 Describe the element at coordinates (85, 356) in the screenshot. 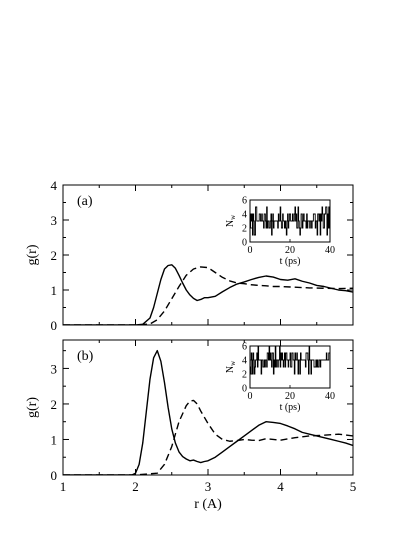

I see `panel-label: (b)` at that location.